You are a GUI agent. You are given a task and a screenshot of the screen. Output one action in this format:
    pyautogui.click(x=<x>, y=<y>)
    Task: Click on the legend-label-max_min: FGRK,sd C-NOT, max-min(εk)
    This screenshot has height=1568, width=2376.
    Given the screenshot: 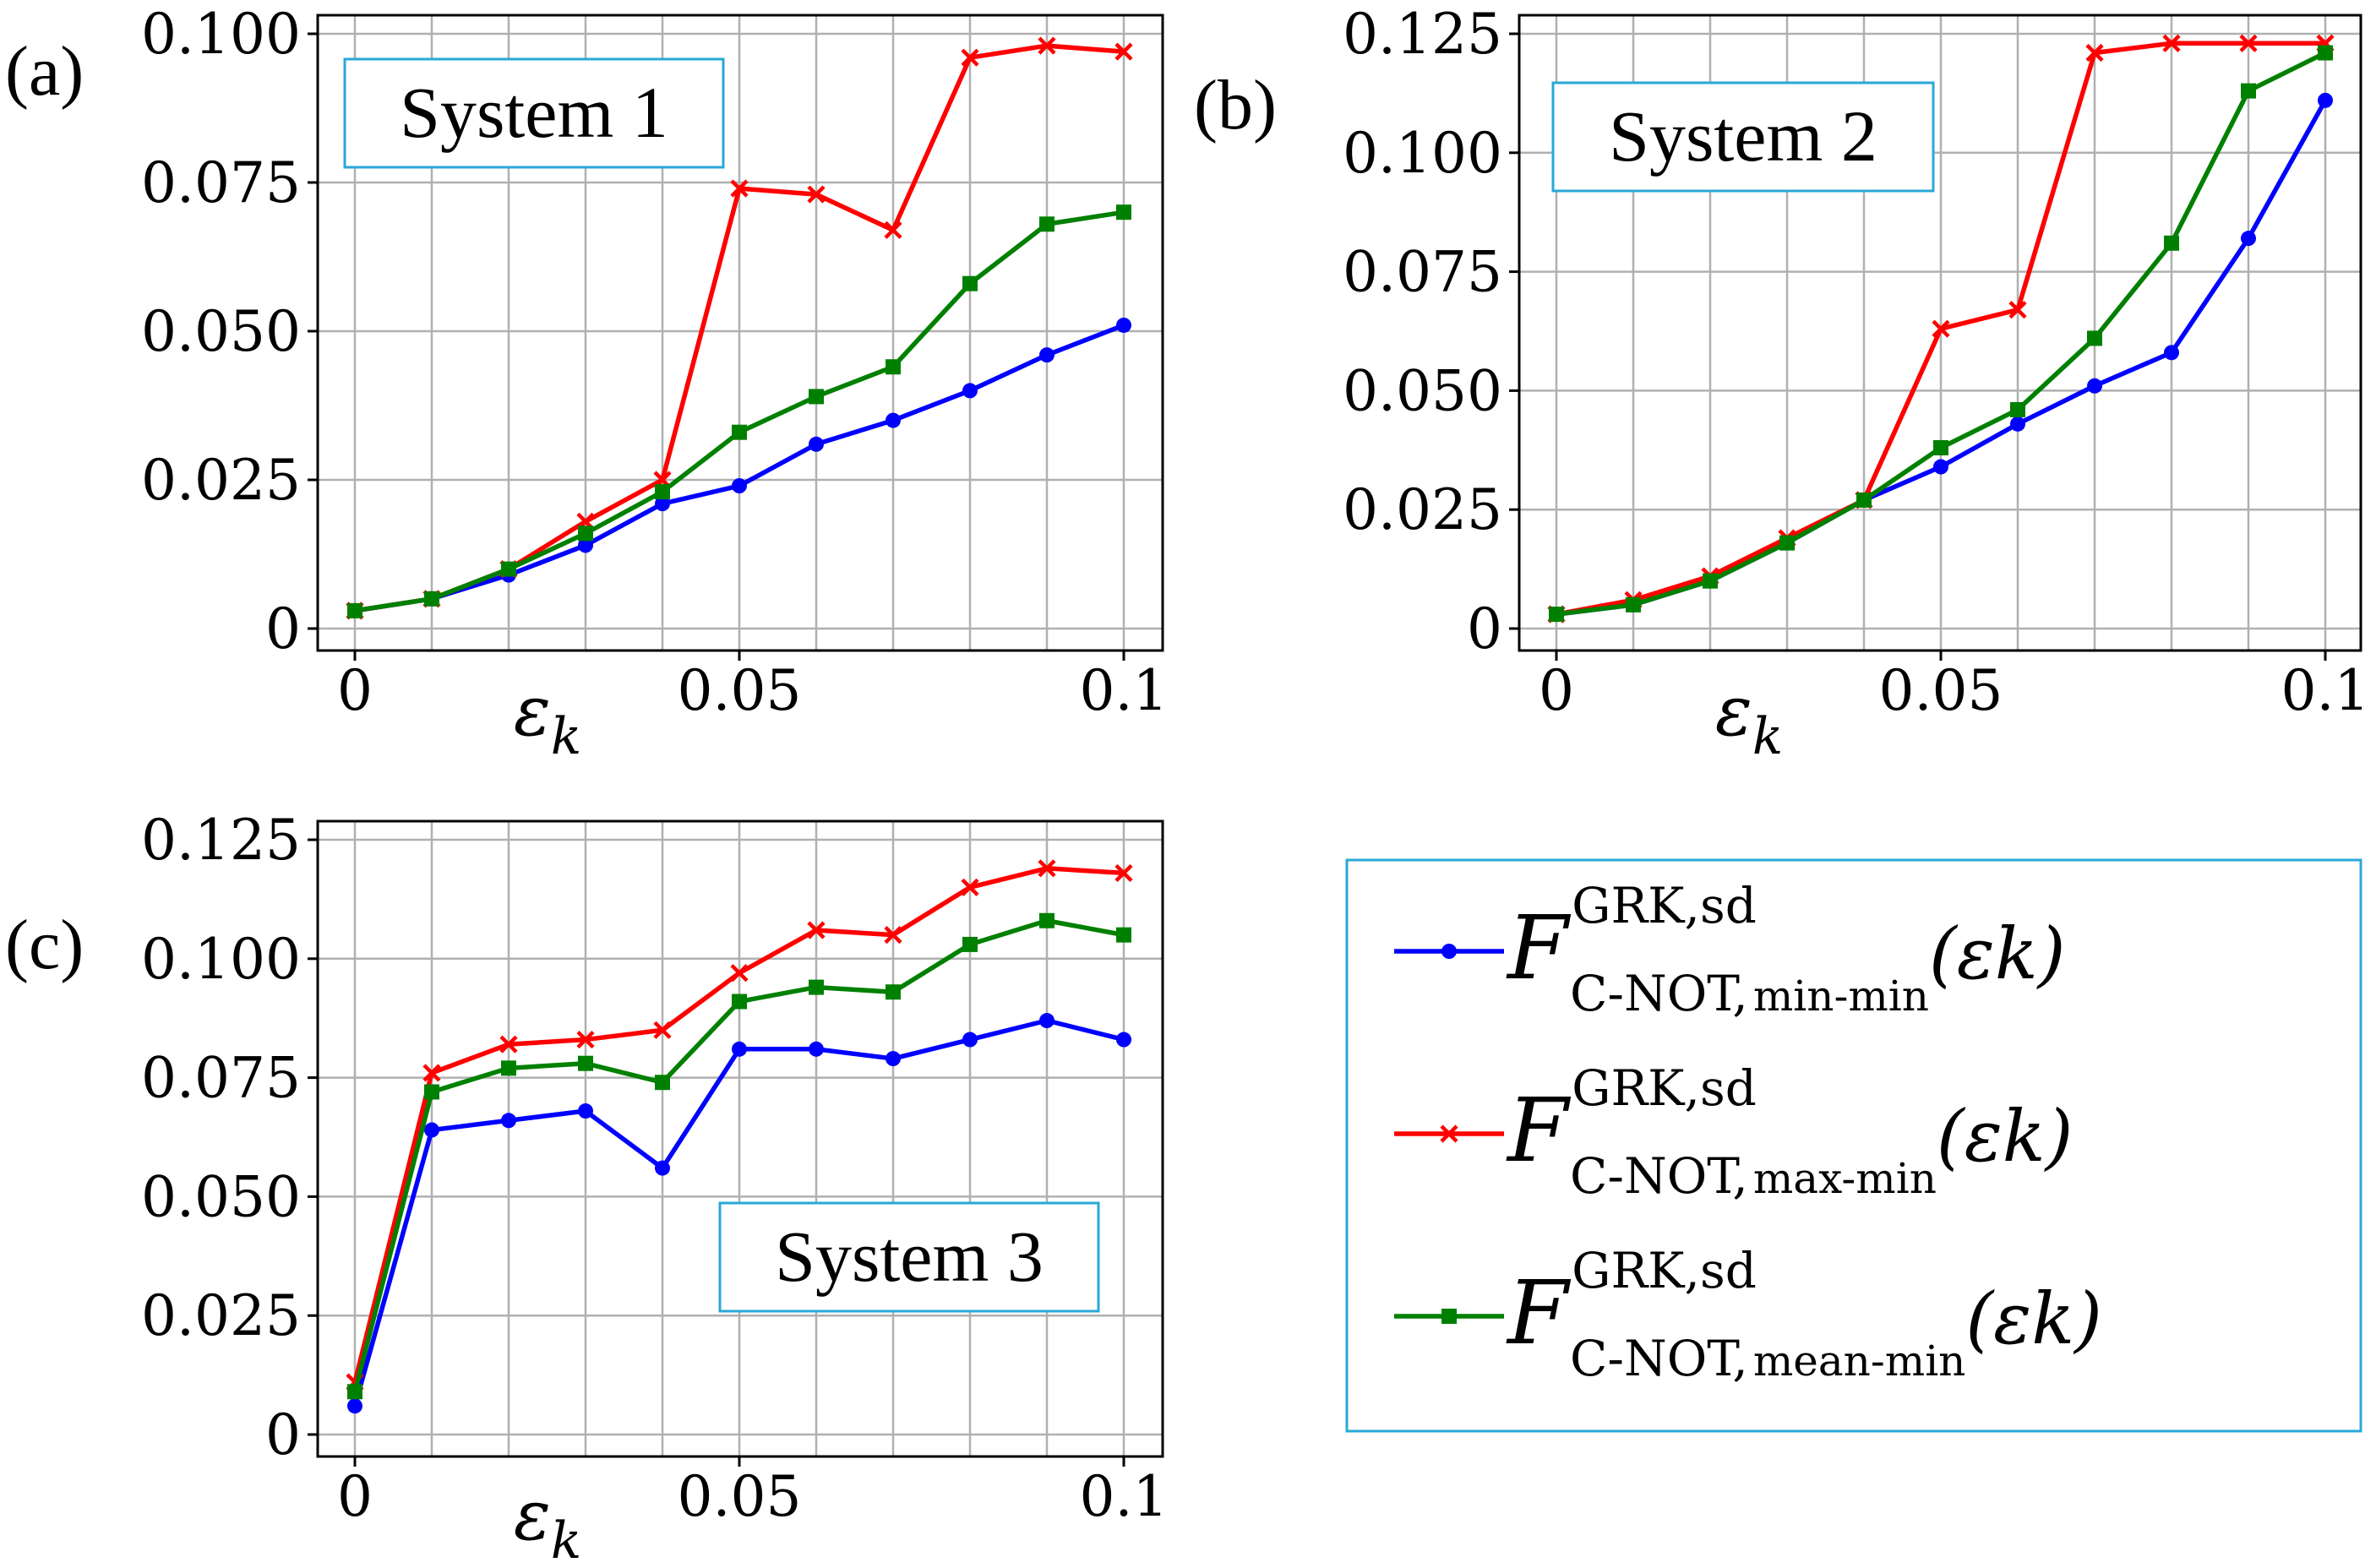 What is the action you would take?
    pyautogui.click(x=1789, y=1132)
    